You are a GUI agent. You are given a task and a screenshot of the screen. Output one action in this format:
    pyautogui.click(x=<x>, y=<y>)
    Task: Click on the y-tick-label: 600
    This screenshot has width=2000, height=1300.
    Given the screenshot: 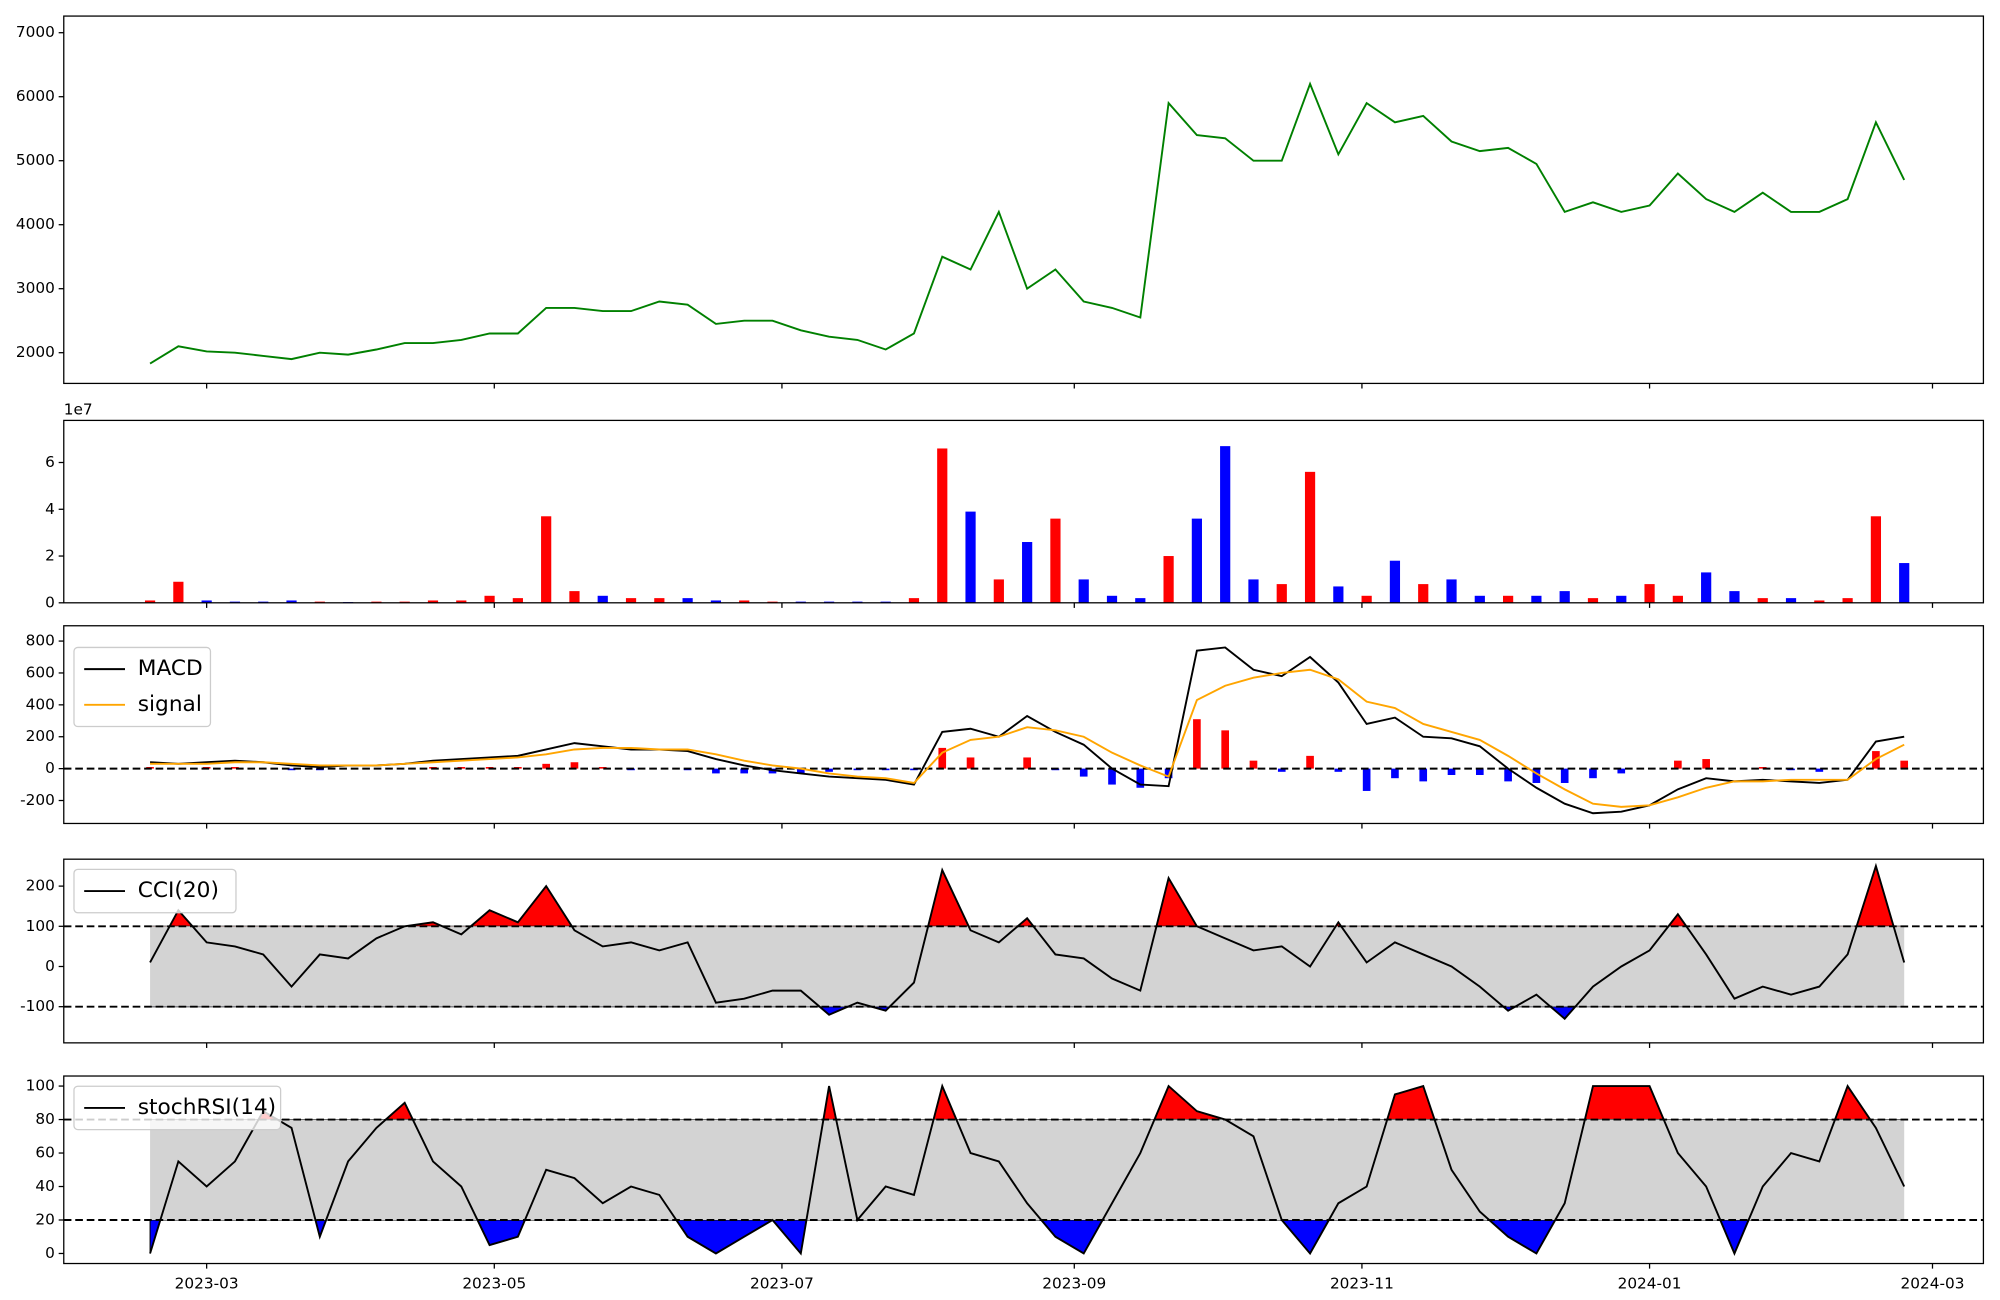 What is the action you would take?
    pyautogui.click(x=40, y=672)
    